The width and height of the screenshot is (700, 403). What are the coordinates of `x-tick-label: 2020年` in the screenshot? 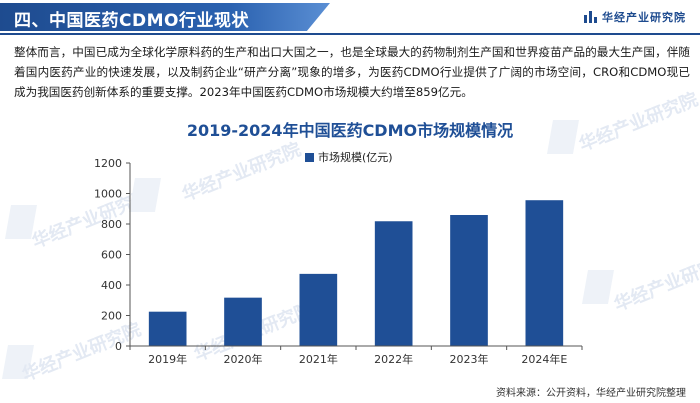 It's located at (243, 359).